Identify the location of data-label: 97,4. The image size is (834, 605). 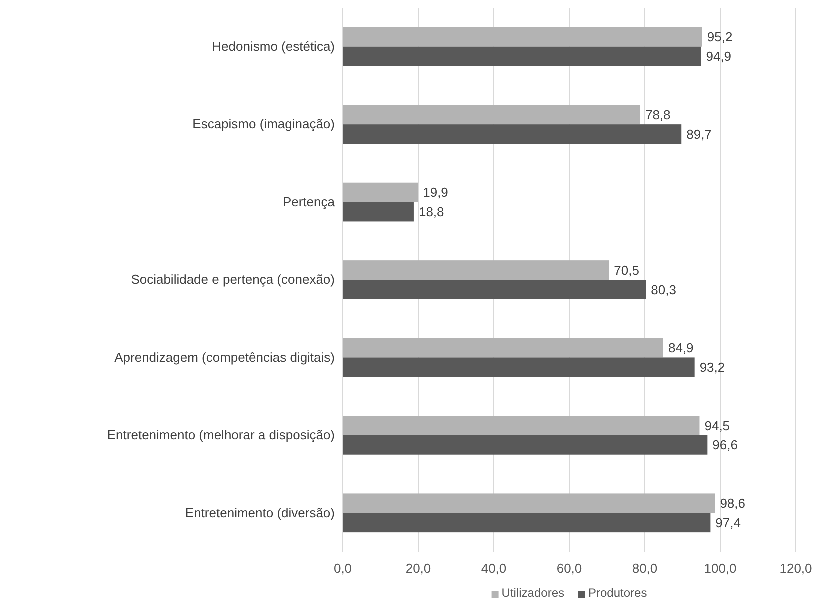
(728, 522).